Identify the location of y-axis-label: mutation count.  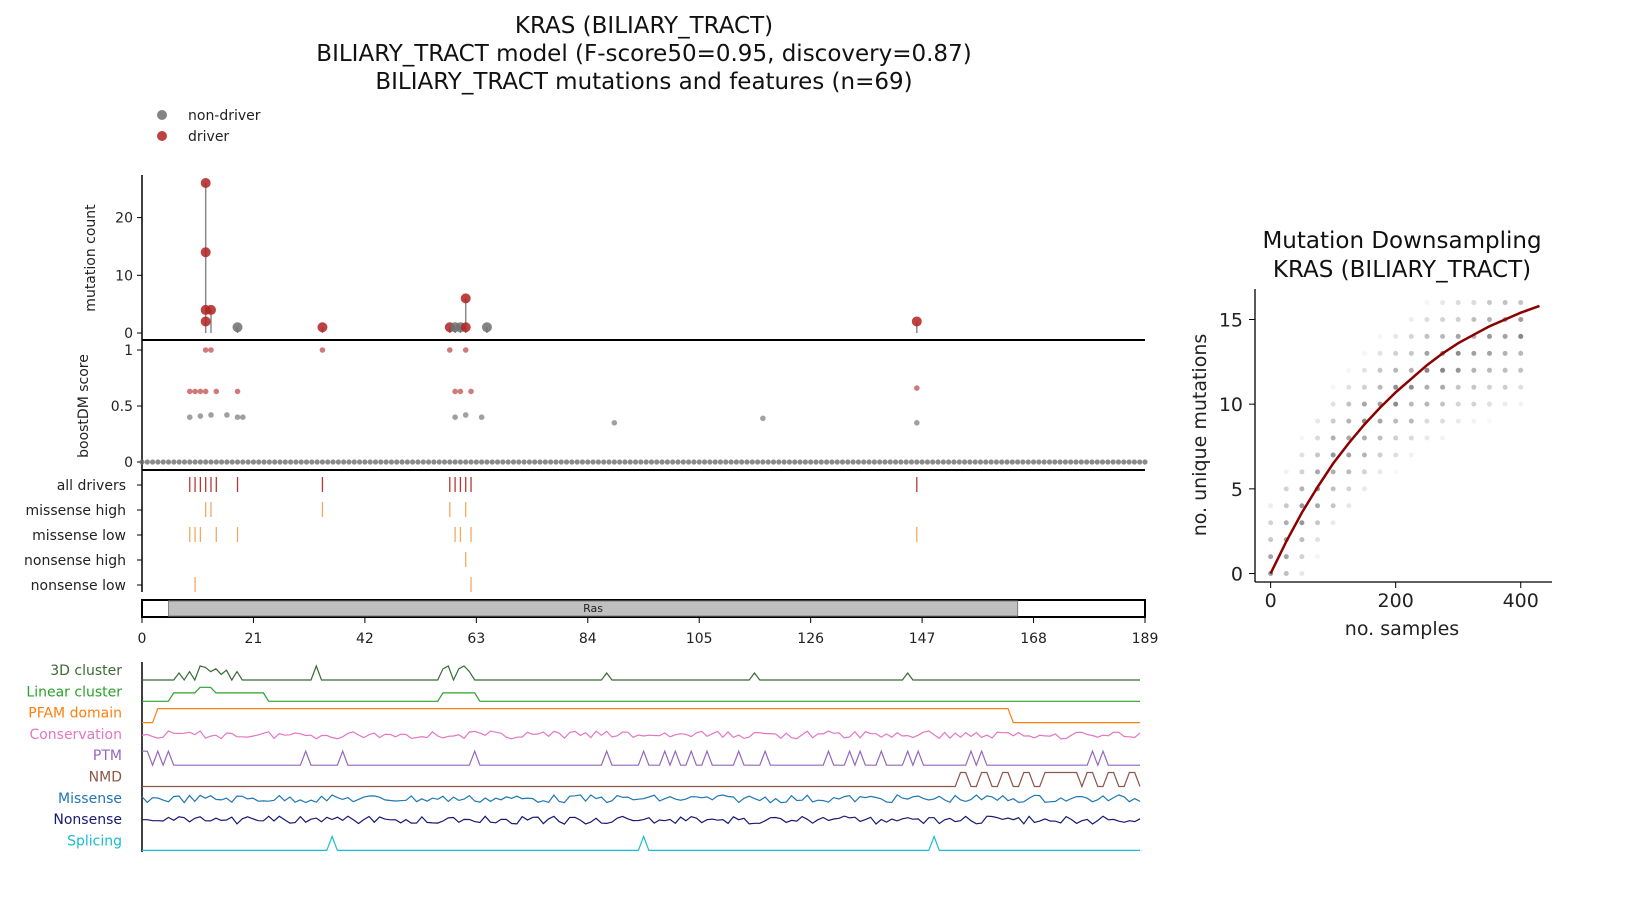
(91, 258).